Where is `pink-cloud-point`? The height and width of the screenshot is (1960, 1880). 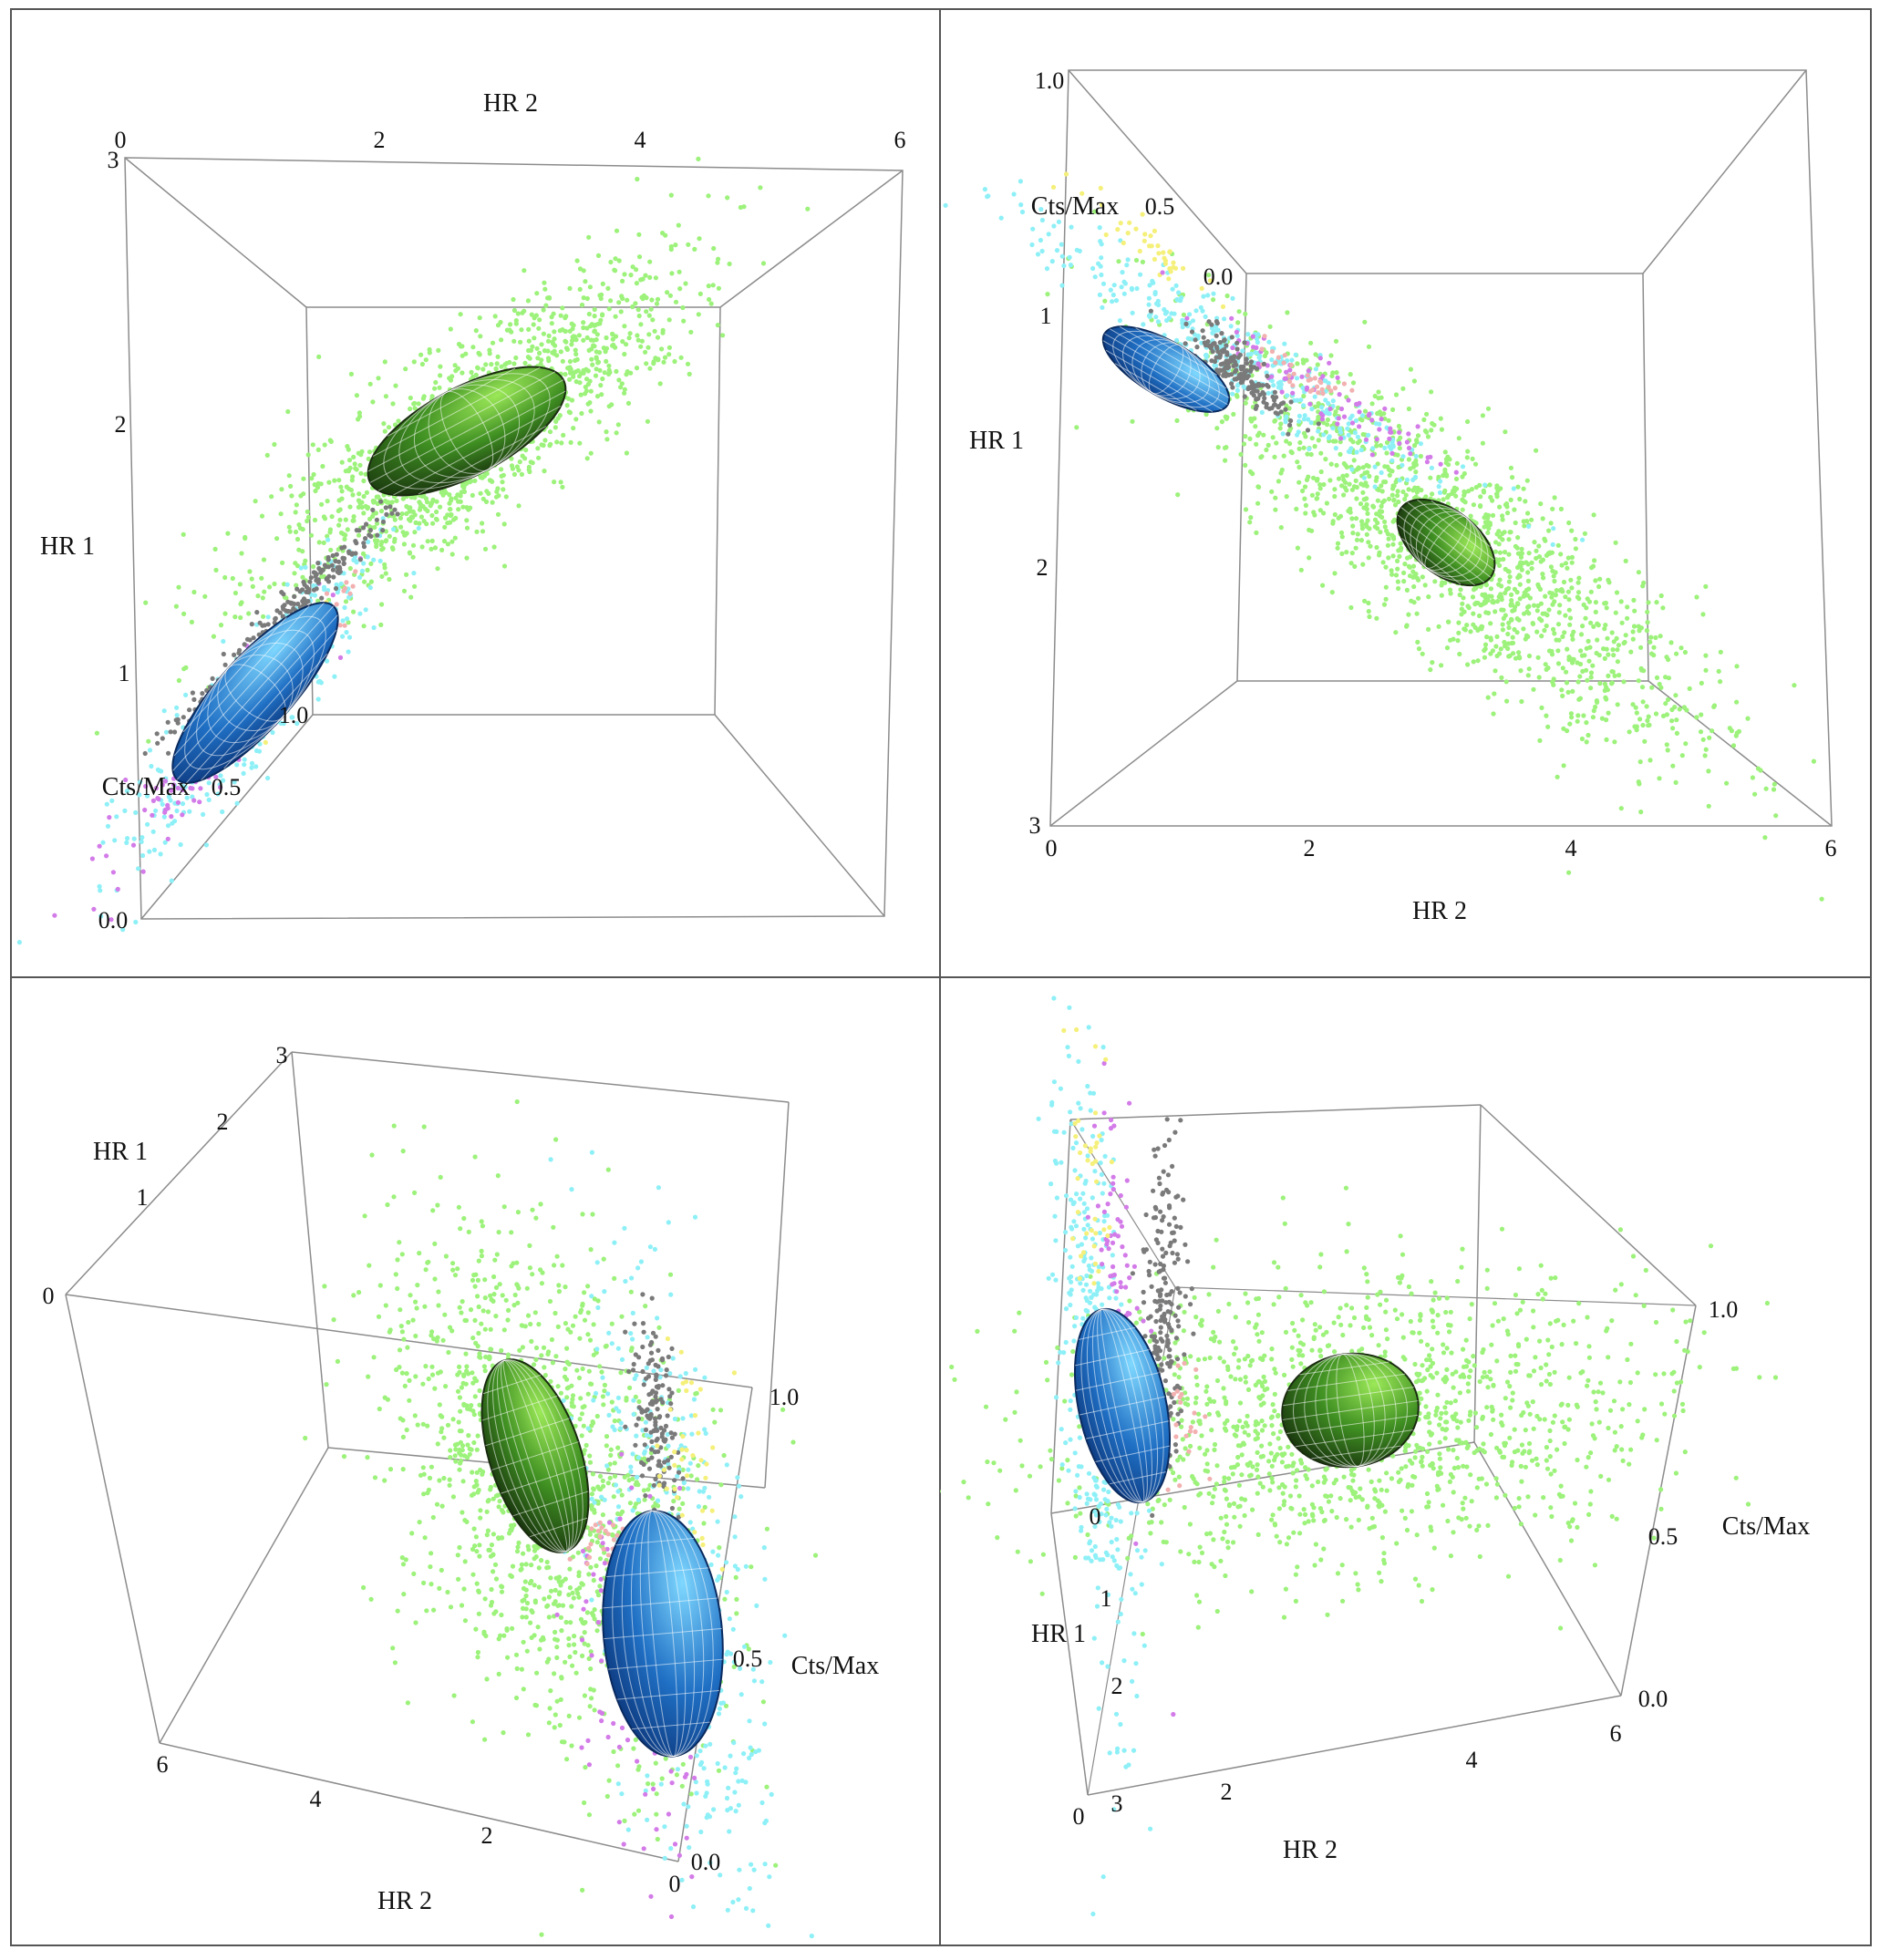
pink-cloud-point is located at coordinates (1351, 390).